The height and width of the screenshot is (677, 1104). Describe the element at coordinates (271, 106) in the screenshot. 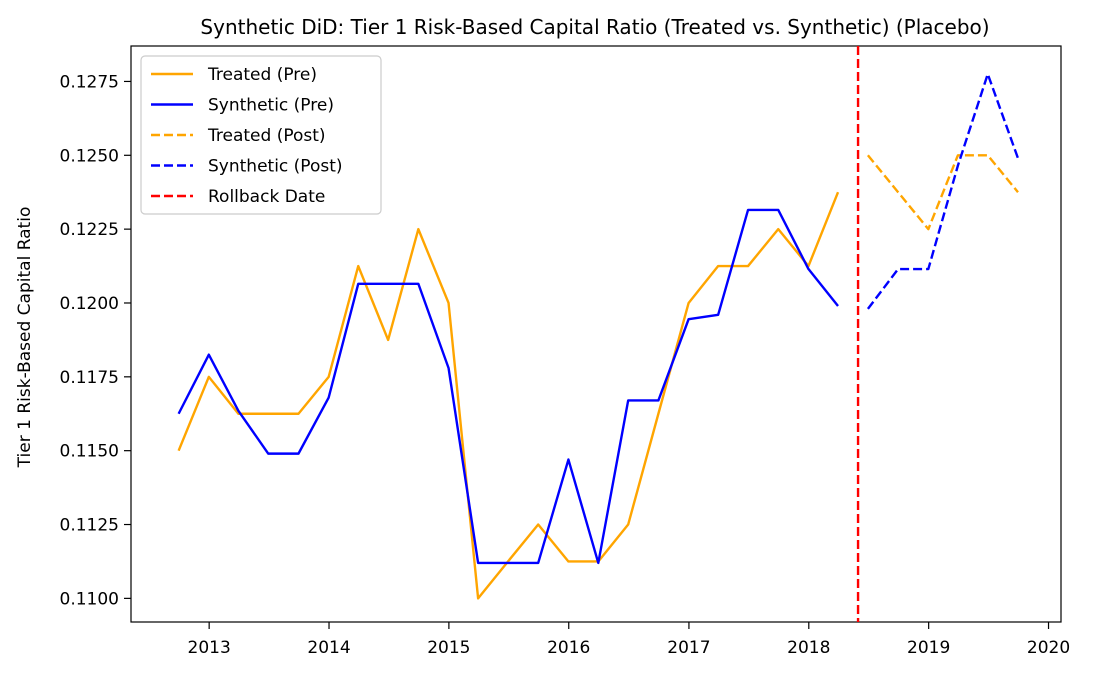

I see `legend-label-synthetic-pre: Synthetic (Pre)` at that location.